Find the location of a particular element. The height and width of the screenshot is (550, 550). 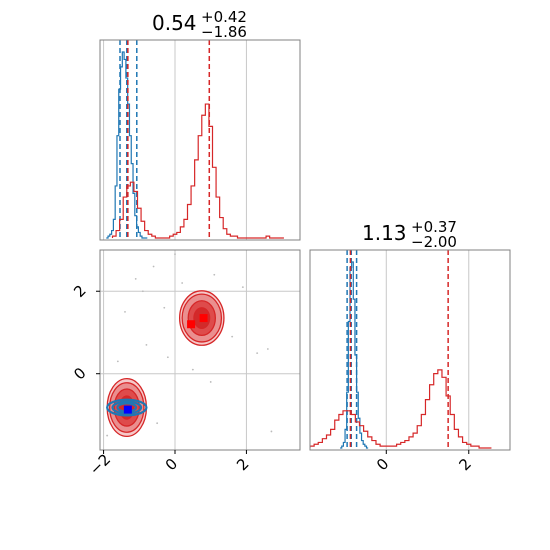

marginal-1-series-2-step is located at coordinates (197, 171).